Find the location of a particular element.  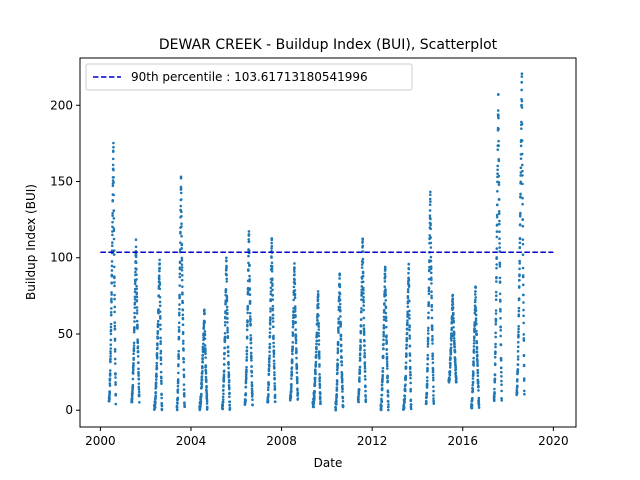

x-tick-label: 2020 is located at coordinates (553, 441).